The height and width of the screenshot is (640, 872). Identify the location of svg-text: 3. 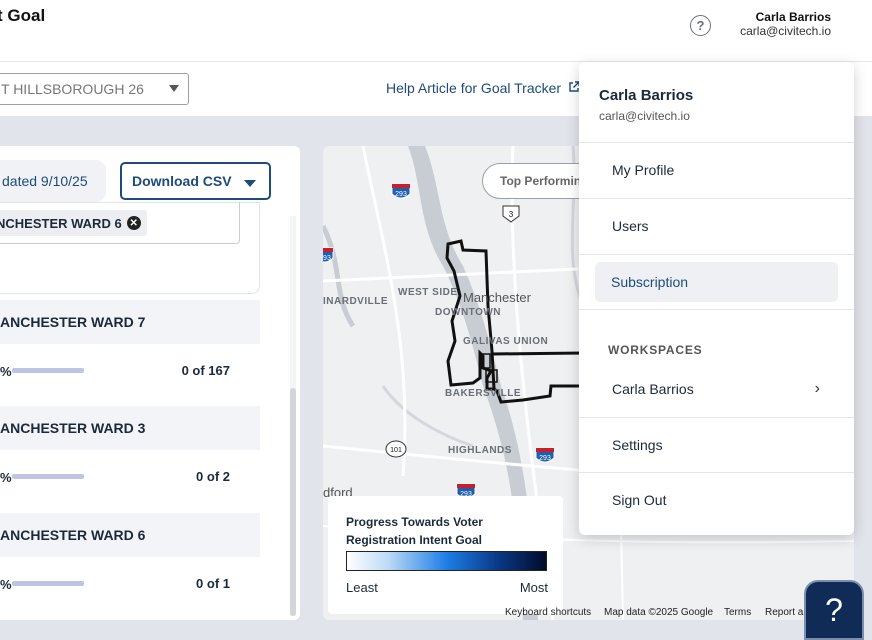
(511, 214).